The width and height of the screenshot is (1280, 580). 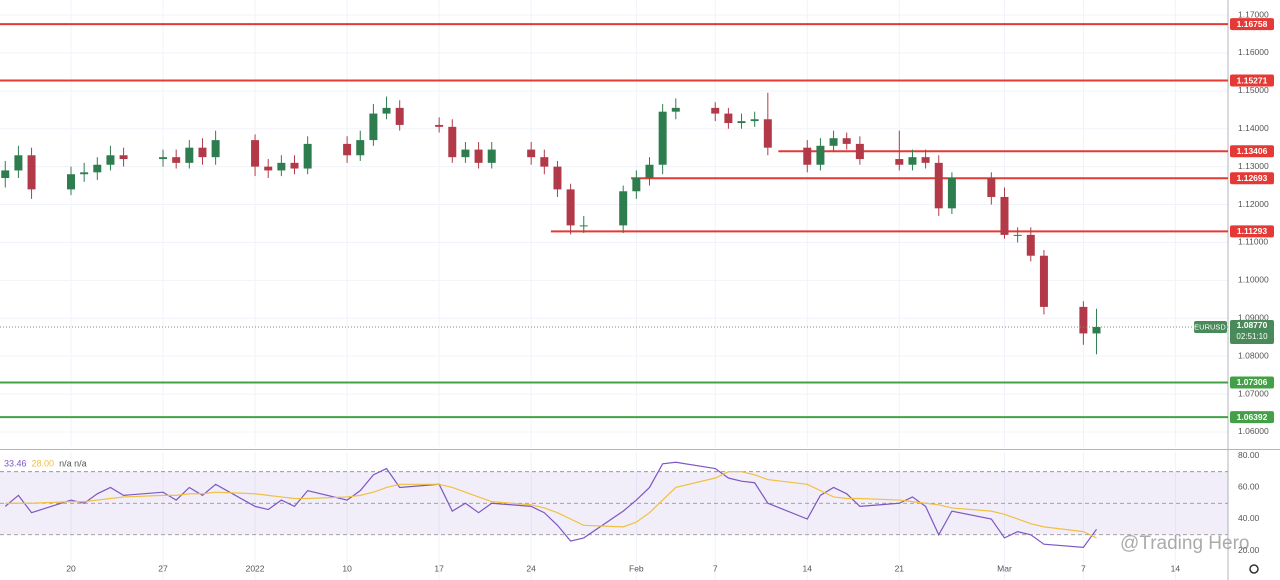 I want to click on y-tick-label: 1.12000, so click(x=1253, y=204).